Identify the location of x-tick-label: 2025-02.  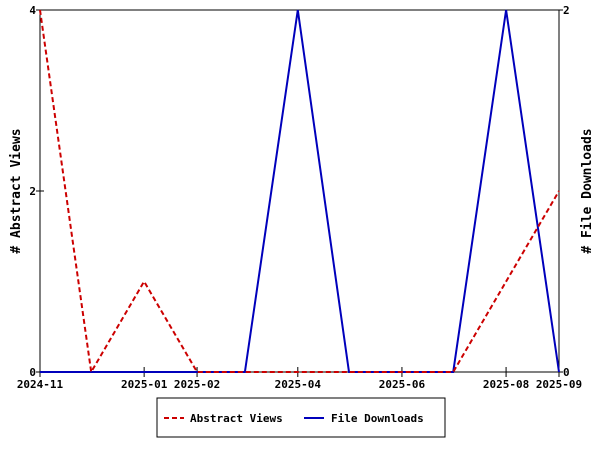
(197, 384).